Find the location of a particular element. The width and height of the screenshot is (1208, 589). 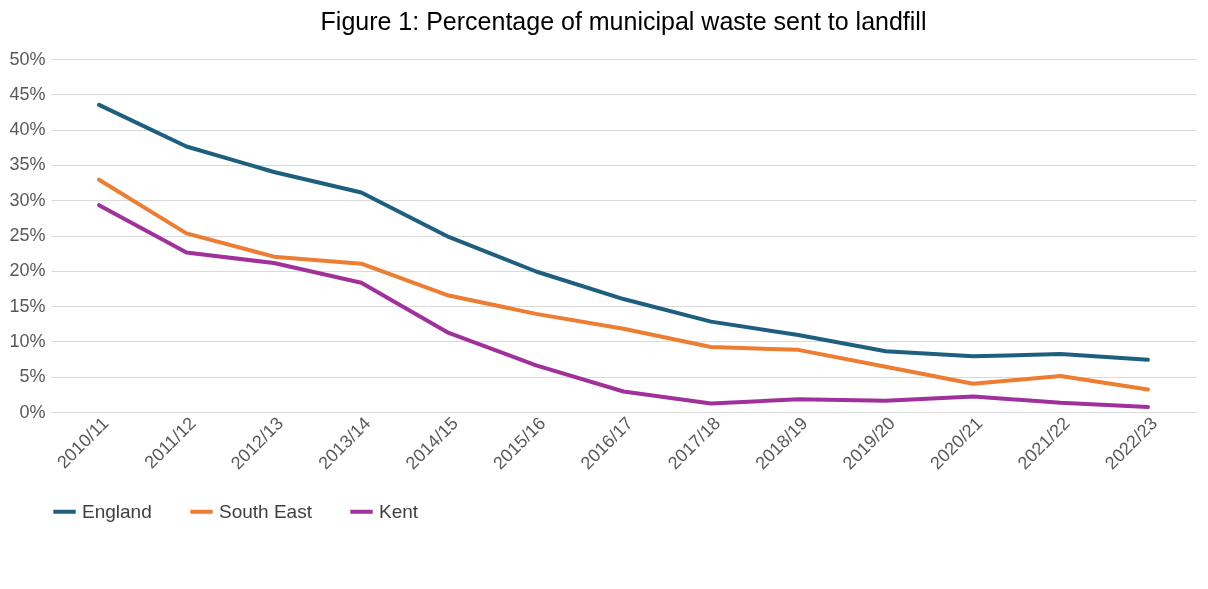

legend-label: England is located at coordinates (117, 511).